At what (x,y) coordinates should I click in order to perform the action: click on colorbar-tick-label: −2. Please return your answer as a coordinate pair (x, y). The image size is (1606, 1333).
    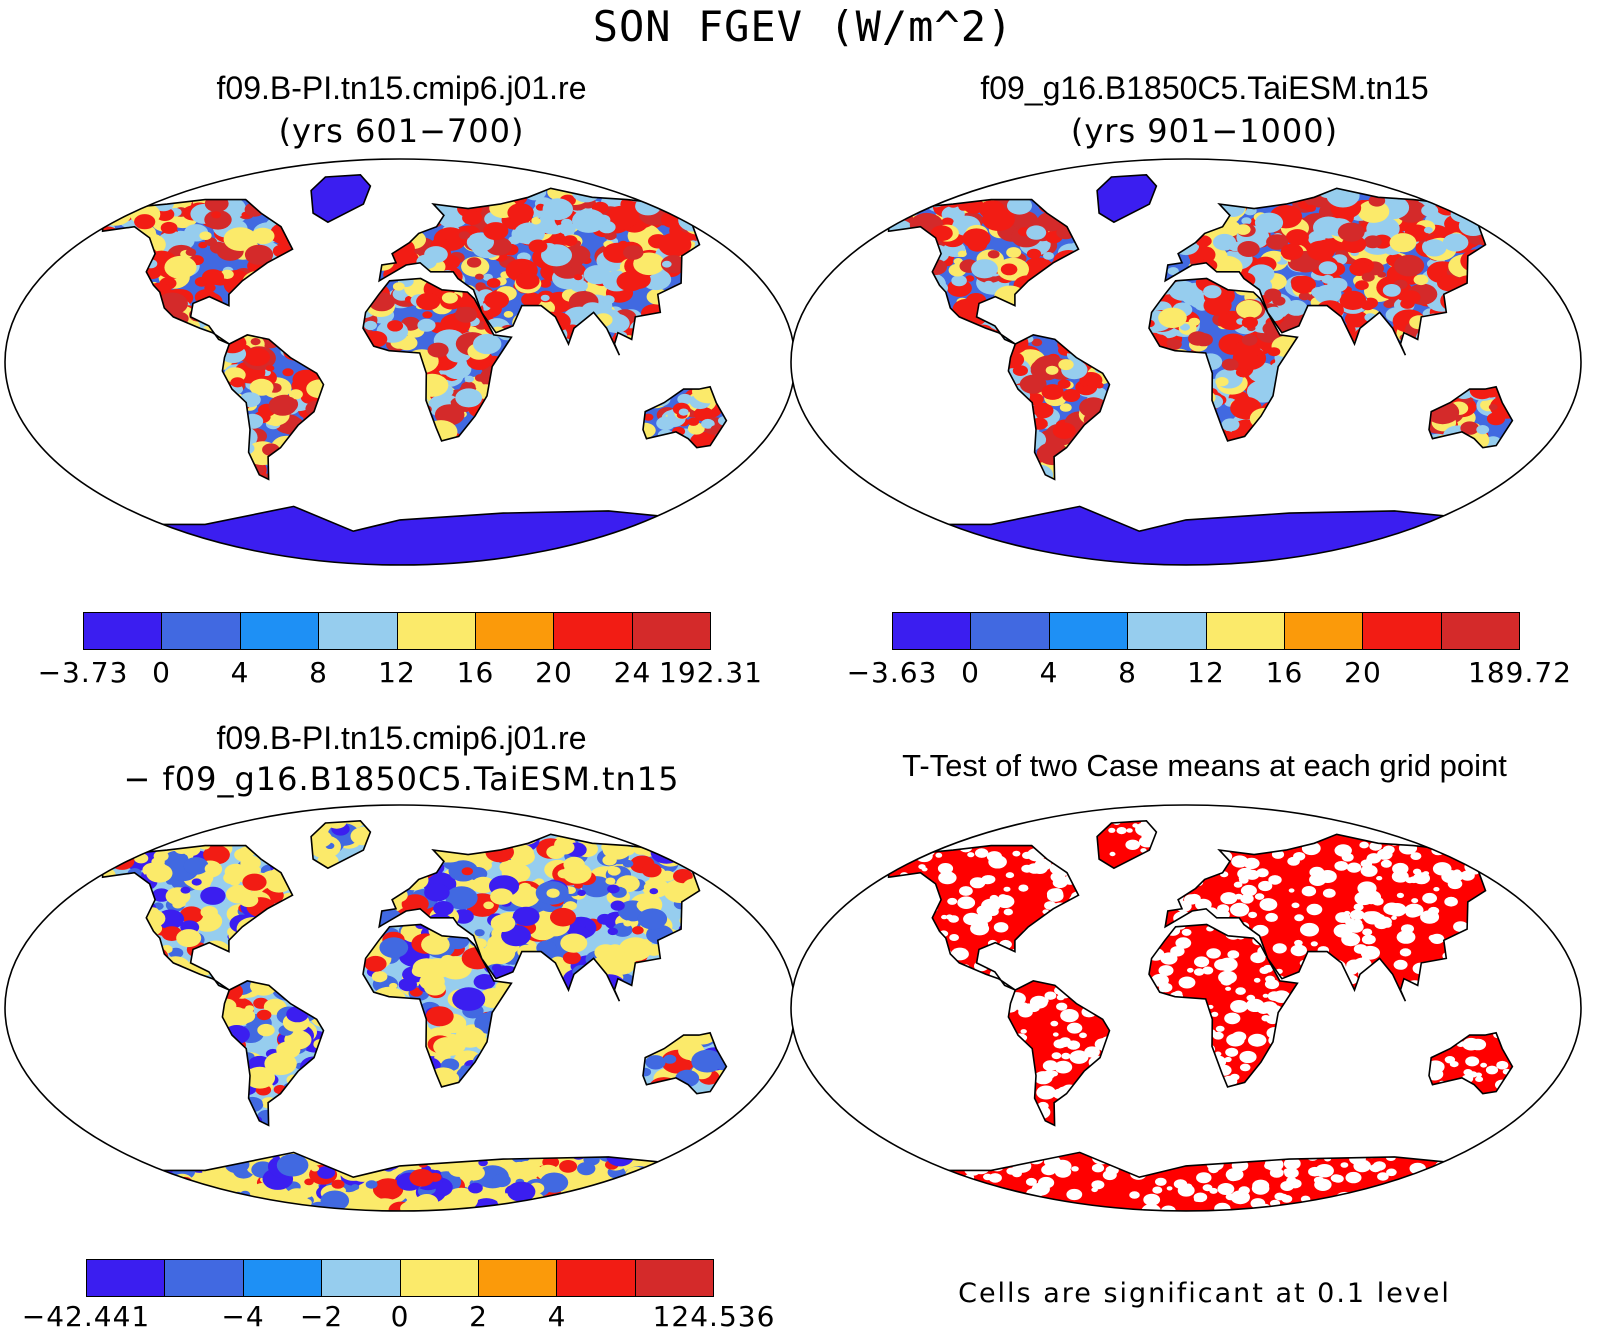
    Looking at the image, I should click on (321, 1316).